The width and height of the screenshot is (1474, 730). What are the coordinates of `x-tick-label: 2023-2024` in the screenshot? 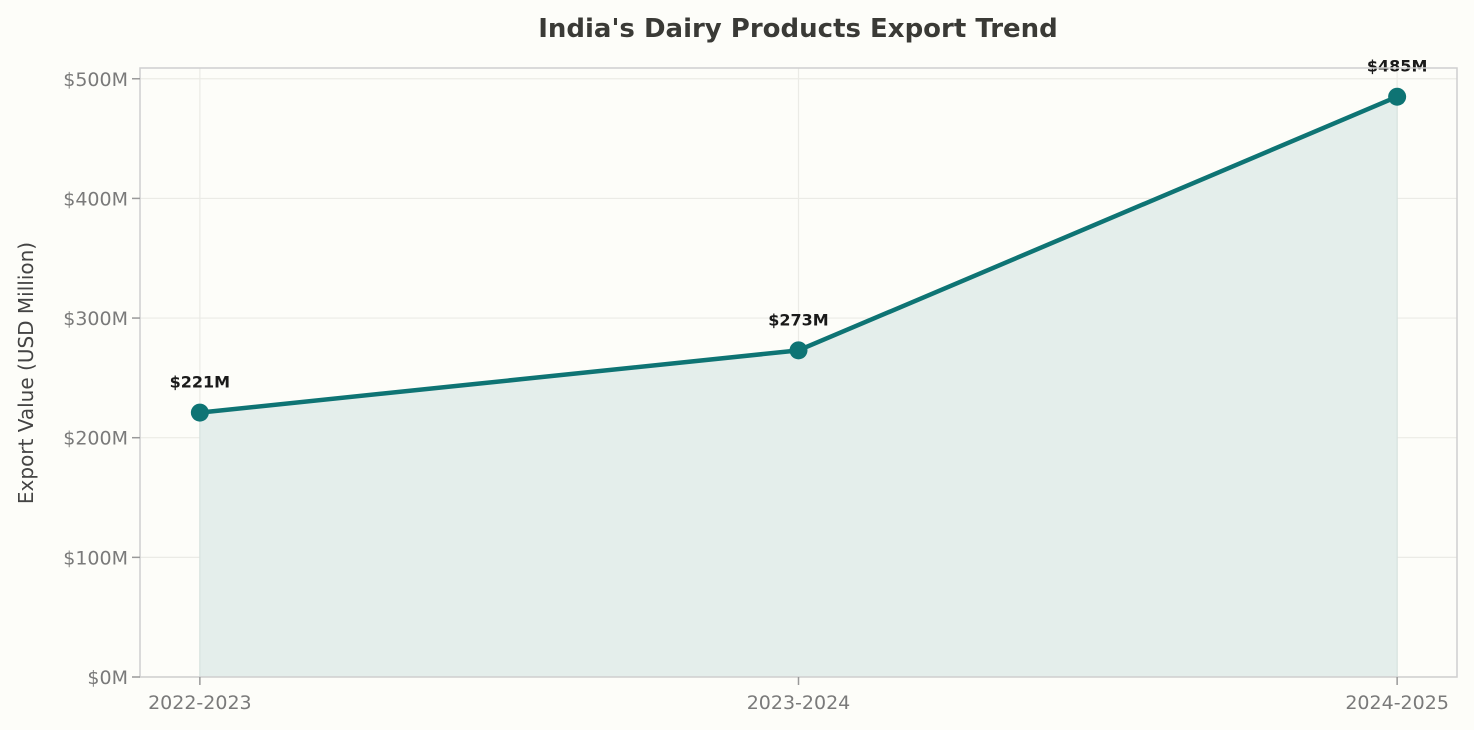 It's located at (799, 703).